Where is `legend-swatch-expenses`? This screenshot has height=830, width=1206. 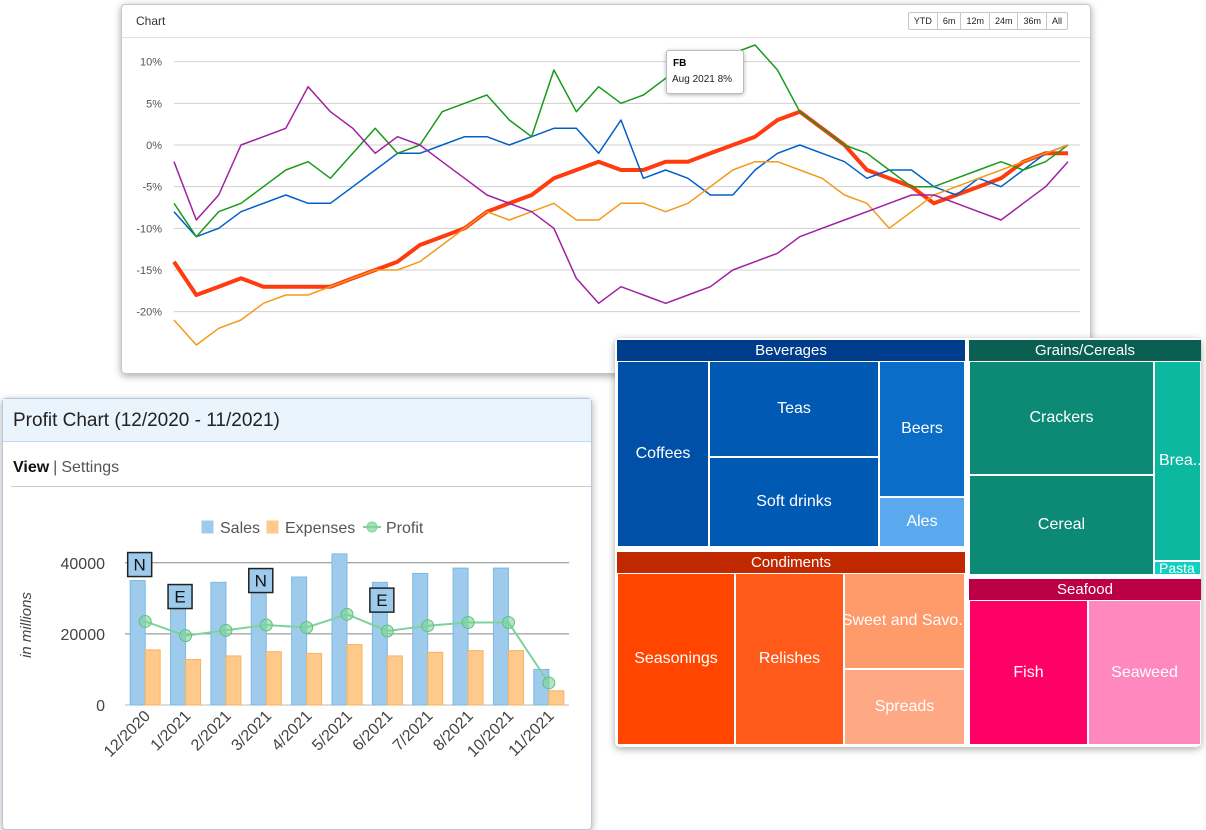
legend-swatch-expenses is located at coordinates (272, 527).